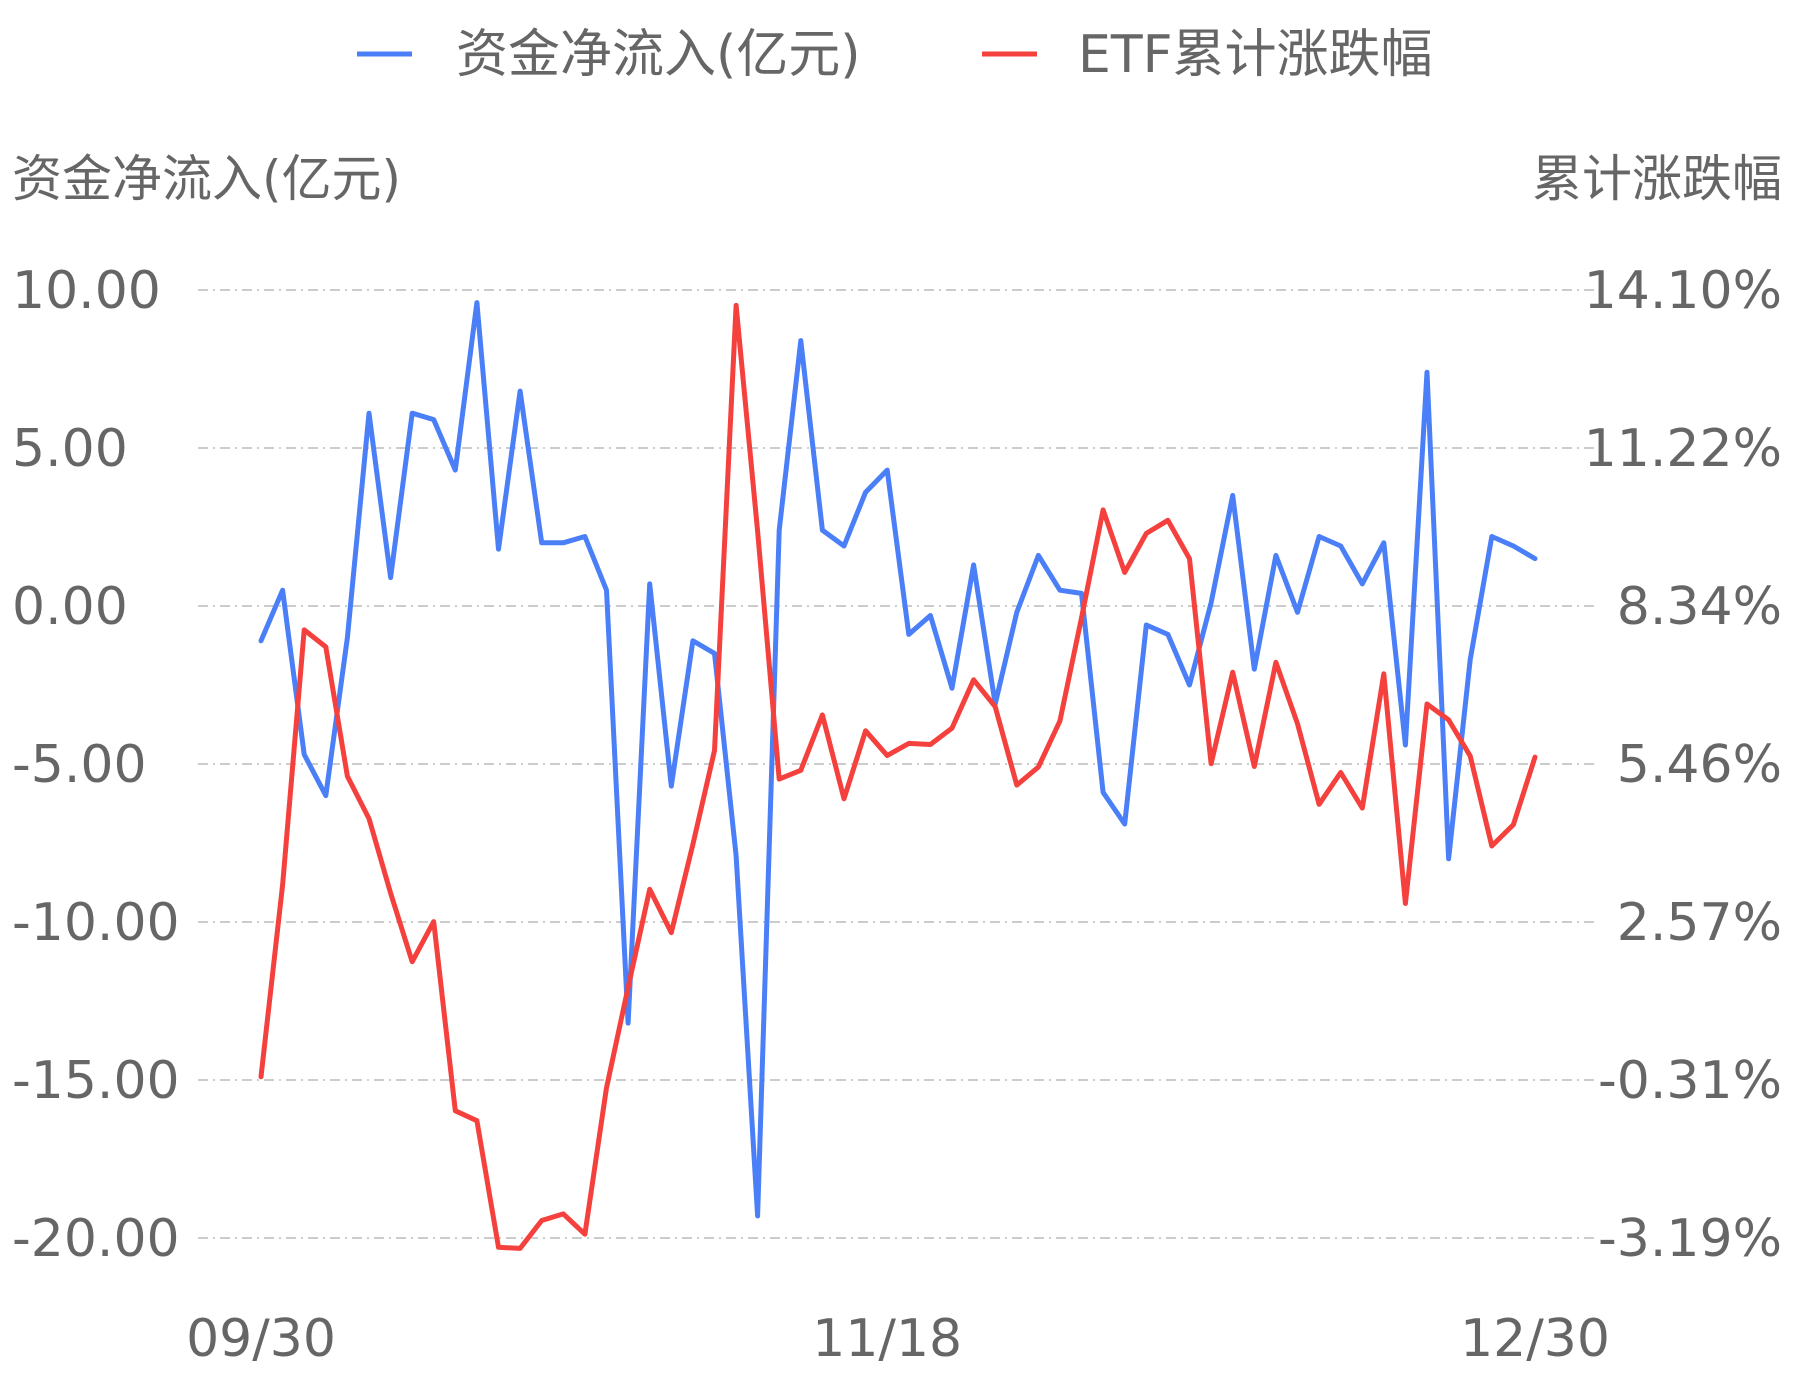 Image resolution: width=1793 pixels, height=1380 pixels. What do you see at coordinates (1535, 1339) in the screenshot?
I see `x-tick-label: 12/30` at bounding box center [1535, 1339].